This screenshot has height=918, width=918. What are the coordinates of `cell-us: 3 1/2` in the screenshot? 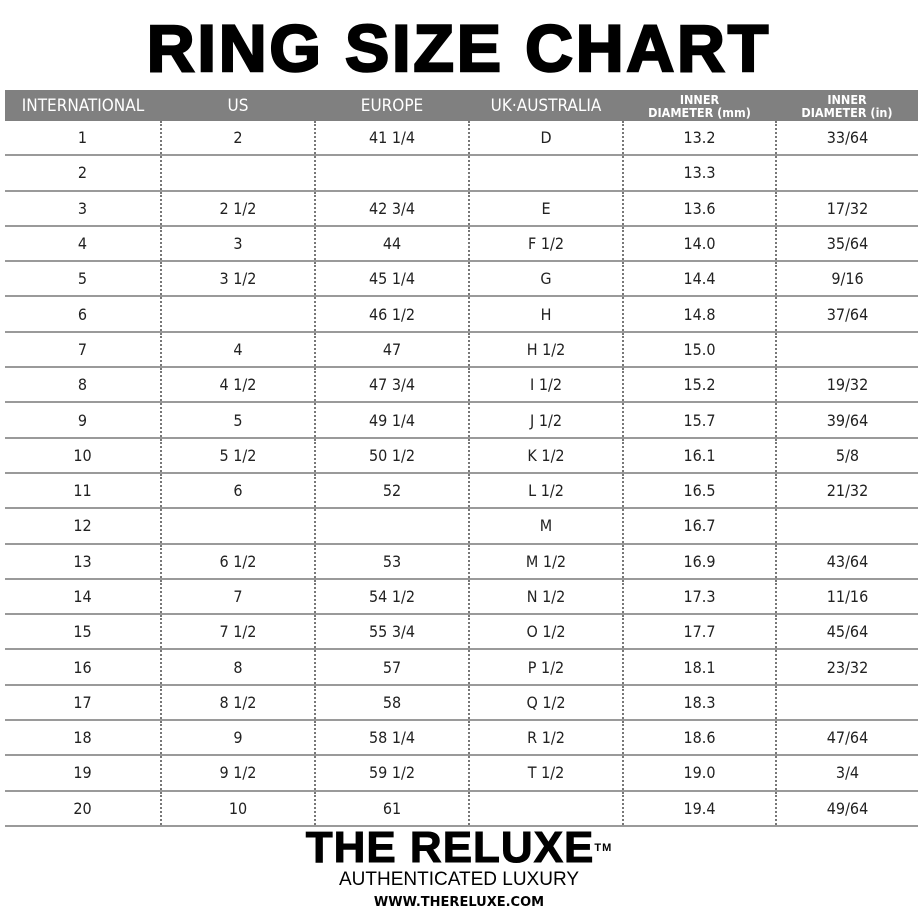 It's located at (237, 279).